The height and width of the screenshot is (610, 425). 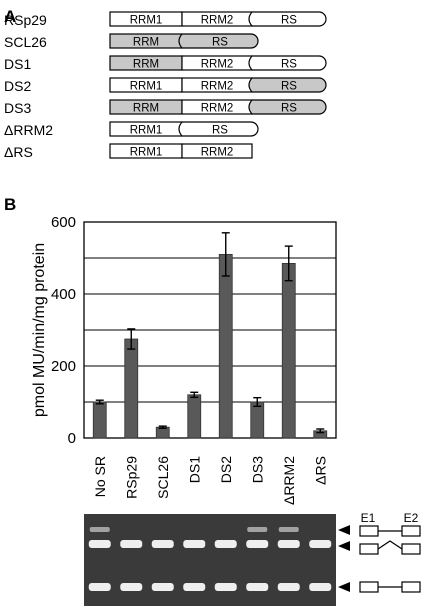 What do you see at coordinates (100, 476) in the screenshot?
I see `category-label: No SR` at bounding box center [100, 476].